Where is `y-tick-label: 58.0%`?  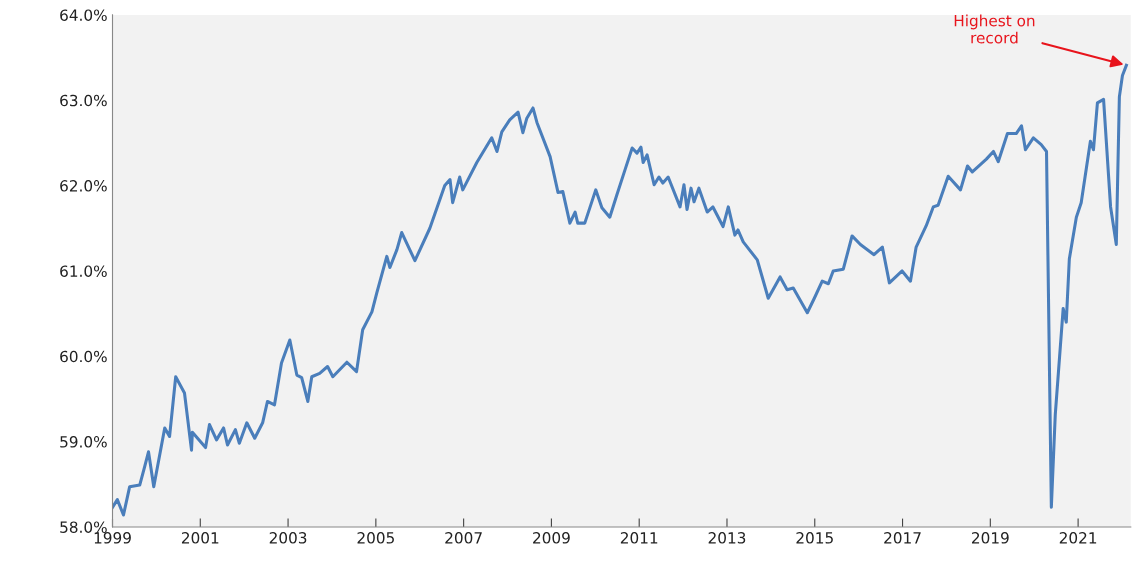 y-tick-label: 58.0% is located at coordinates (83, 527).